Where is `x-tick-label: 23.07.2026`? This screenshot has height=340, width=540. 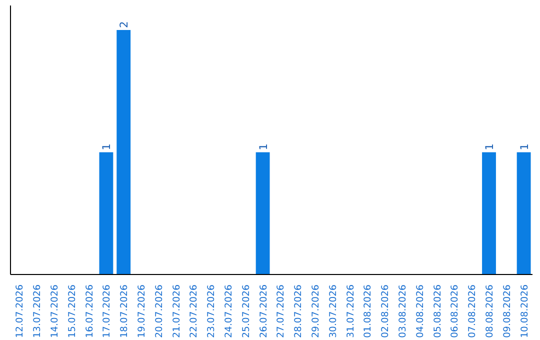
x-tick-label: 23.07.2026 is located at coordinates (212, 311).